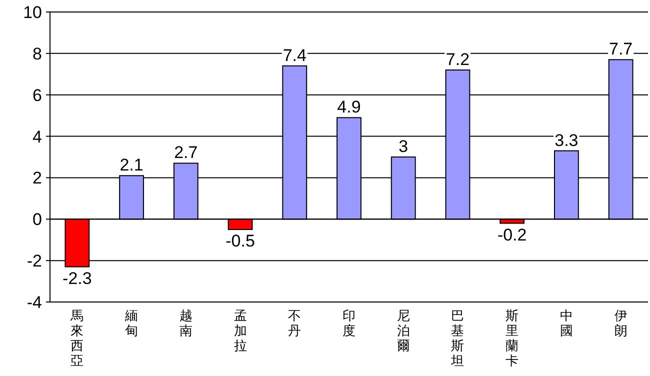  What do you see at coordinates (458, 59) in the screenshot?
I see `data-label: 7.2` at bounding box center [458, 59].